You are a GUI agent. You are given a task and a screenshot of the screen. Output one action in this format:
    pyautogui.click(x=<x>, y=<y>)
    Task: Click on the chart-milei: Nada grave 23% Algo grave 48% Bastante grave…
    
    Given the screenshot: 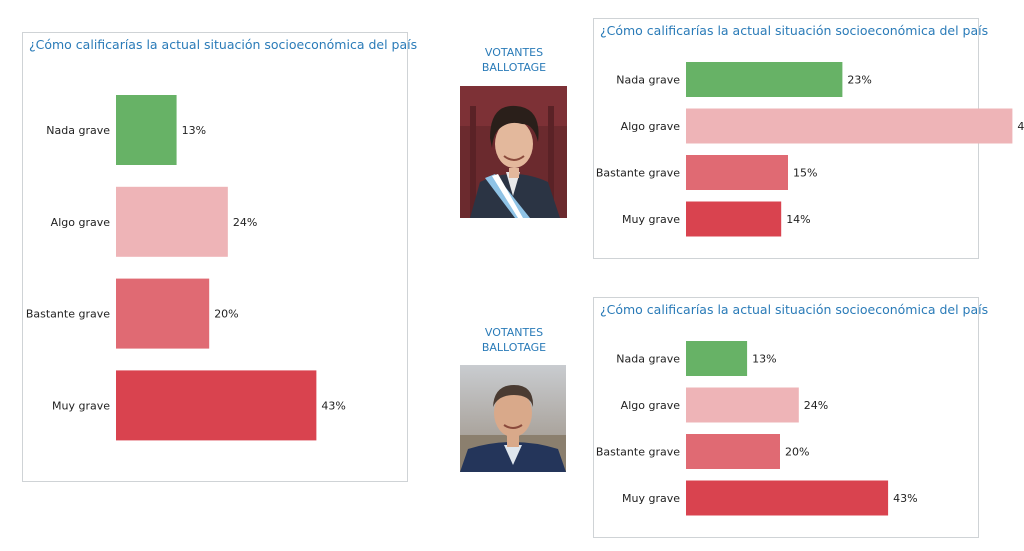 What is the action you would take?
    pyautogui.click(x=810, y=149)
    